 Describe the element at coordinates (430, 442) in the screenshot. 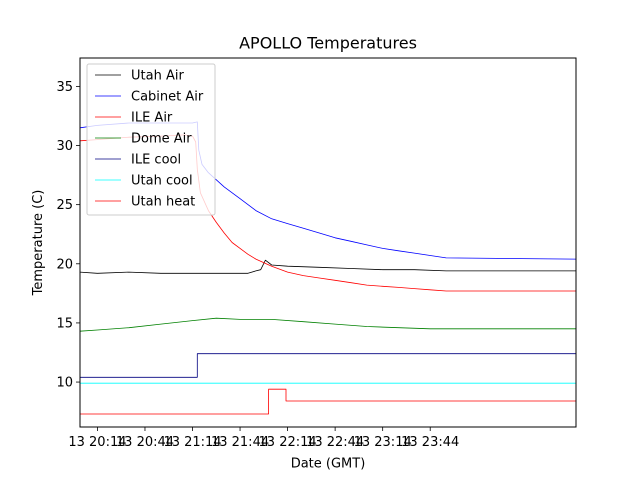

I see `x-tick-label: 13 23:44` at that location.